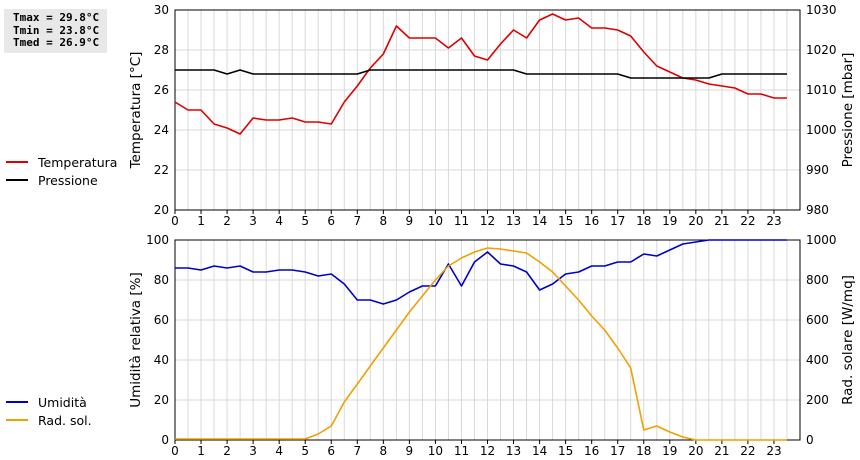 The height and width of the screenshot is (460, 860). I want to click on legend-top: Temperatura Pressione, so click(61, 171).